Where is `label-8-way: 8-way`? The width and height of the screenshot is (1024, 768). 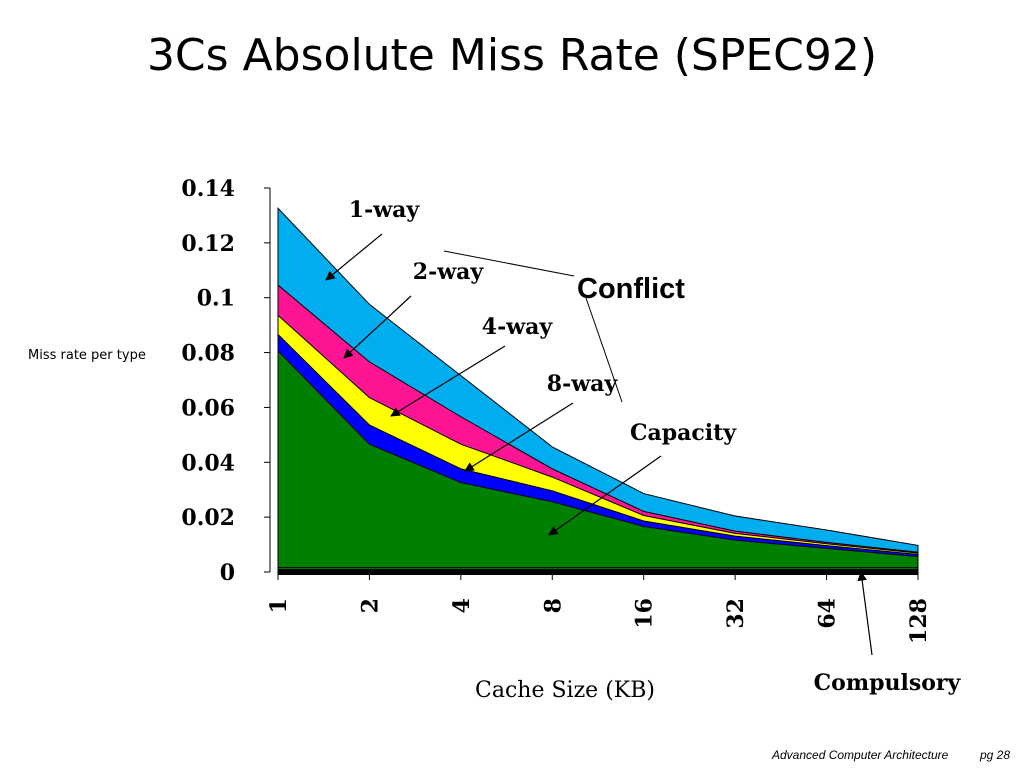
label-8-way: 8-way is located at coordinates (583, 384).